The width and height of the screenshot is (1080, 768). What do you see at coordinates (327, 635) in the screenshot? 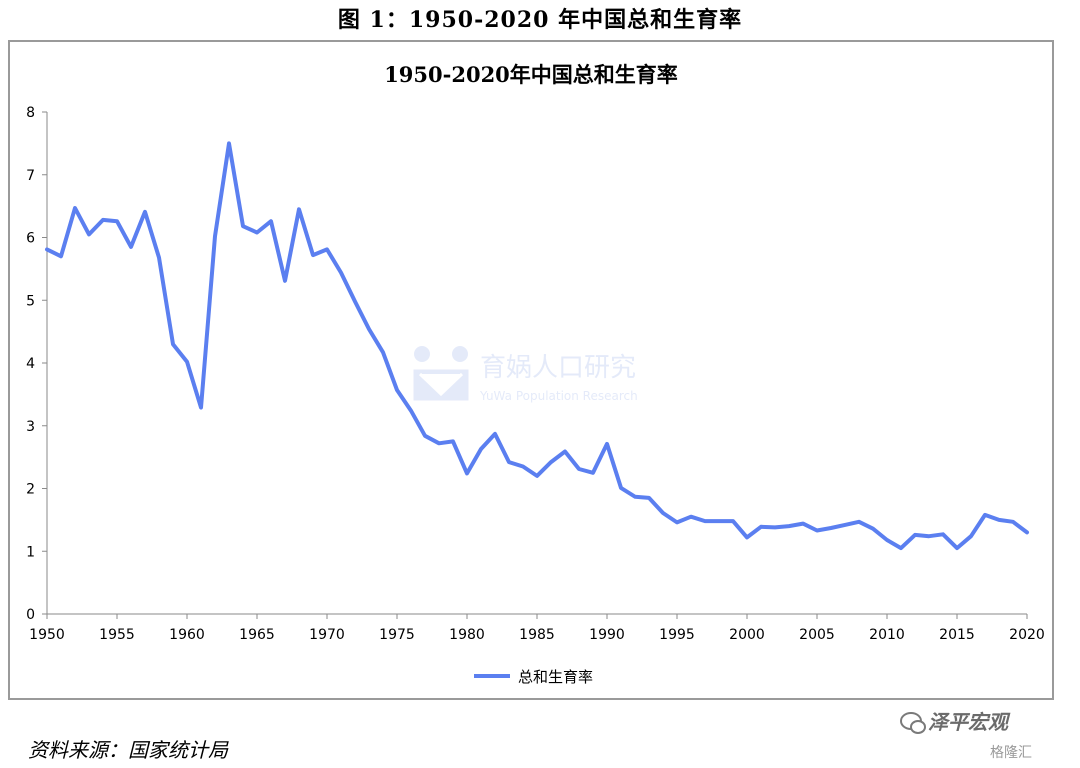
I see `x-tick-label: 1970` at bounding box center [327, 635].